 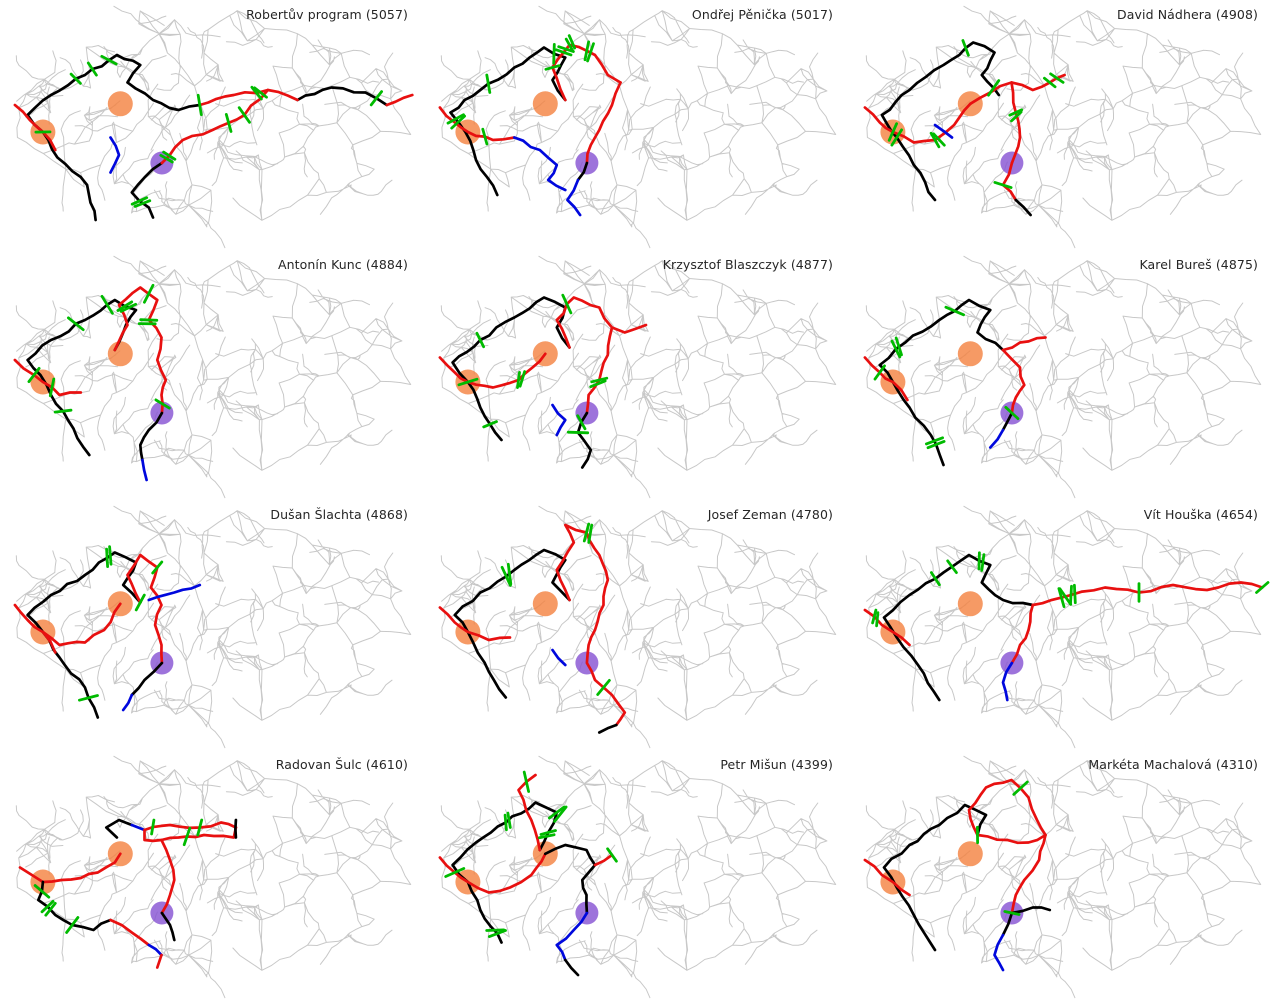 I want to click on panel-title: Ondřej Pěnička (5017), so click(x=762, y=14).